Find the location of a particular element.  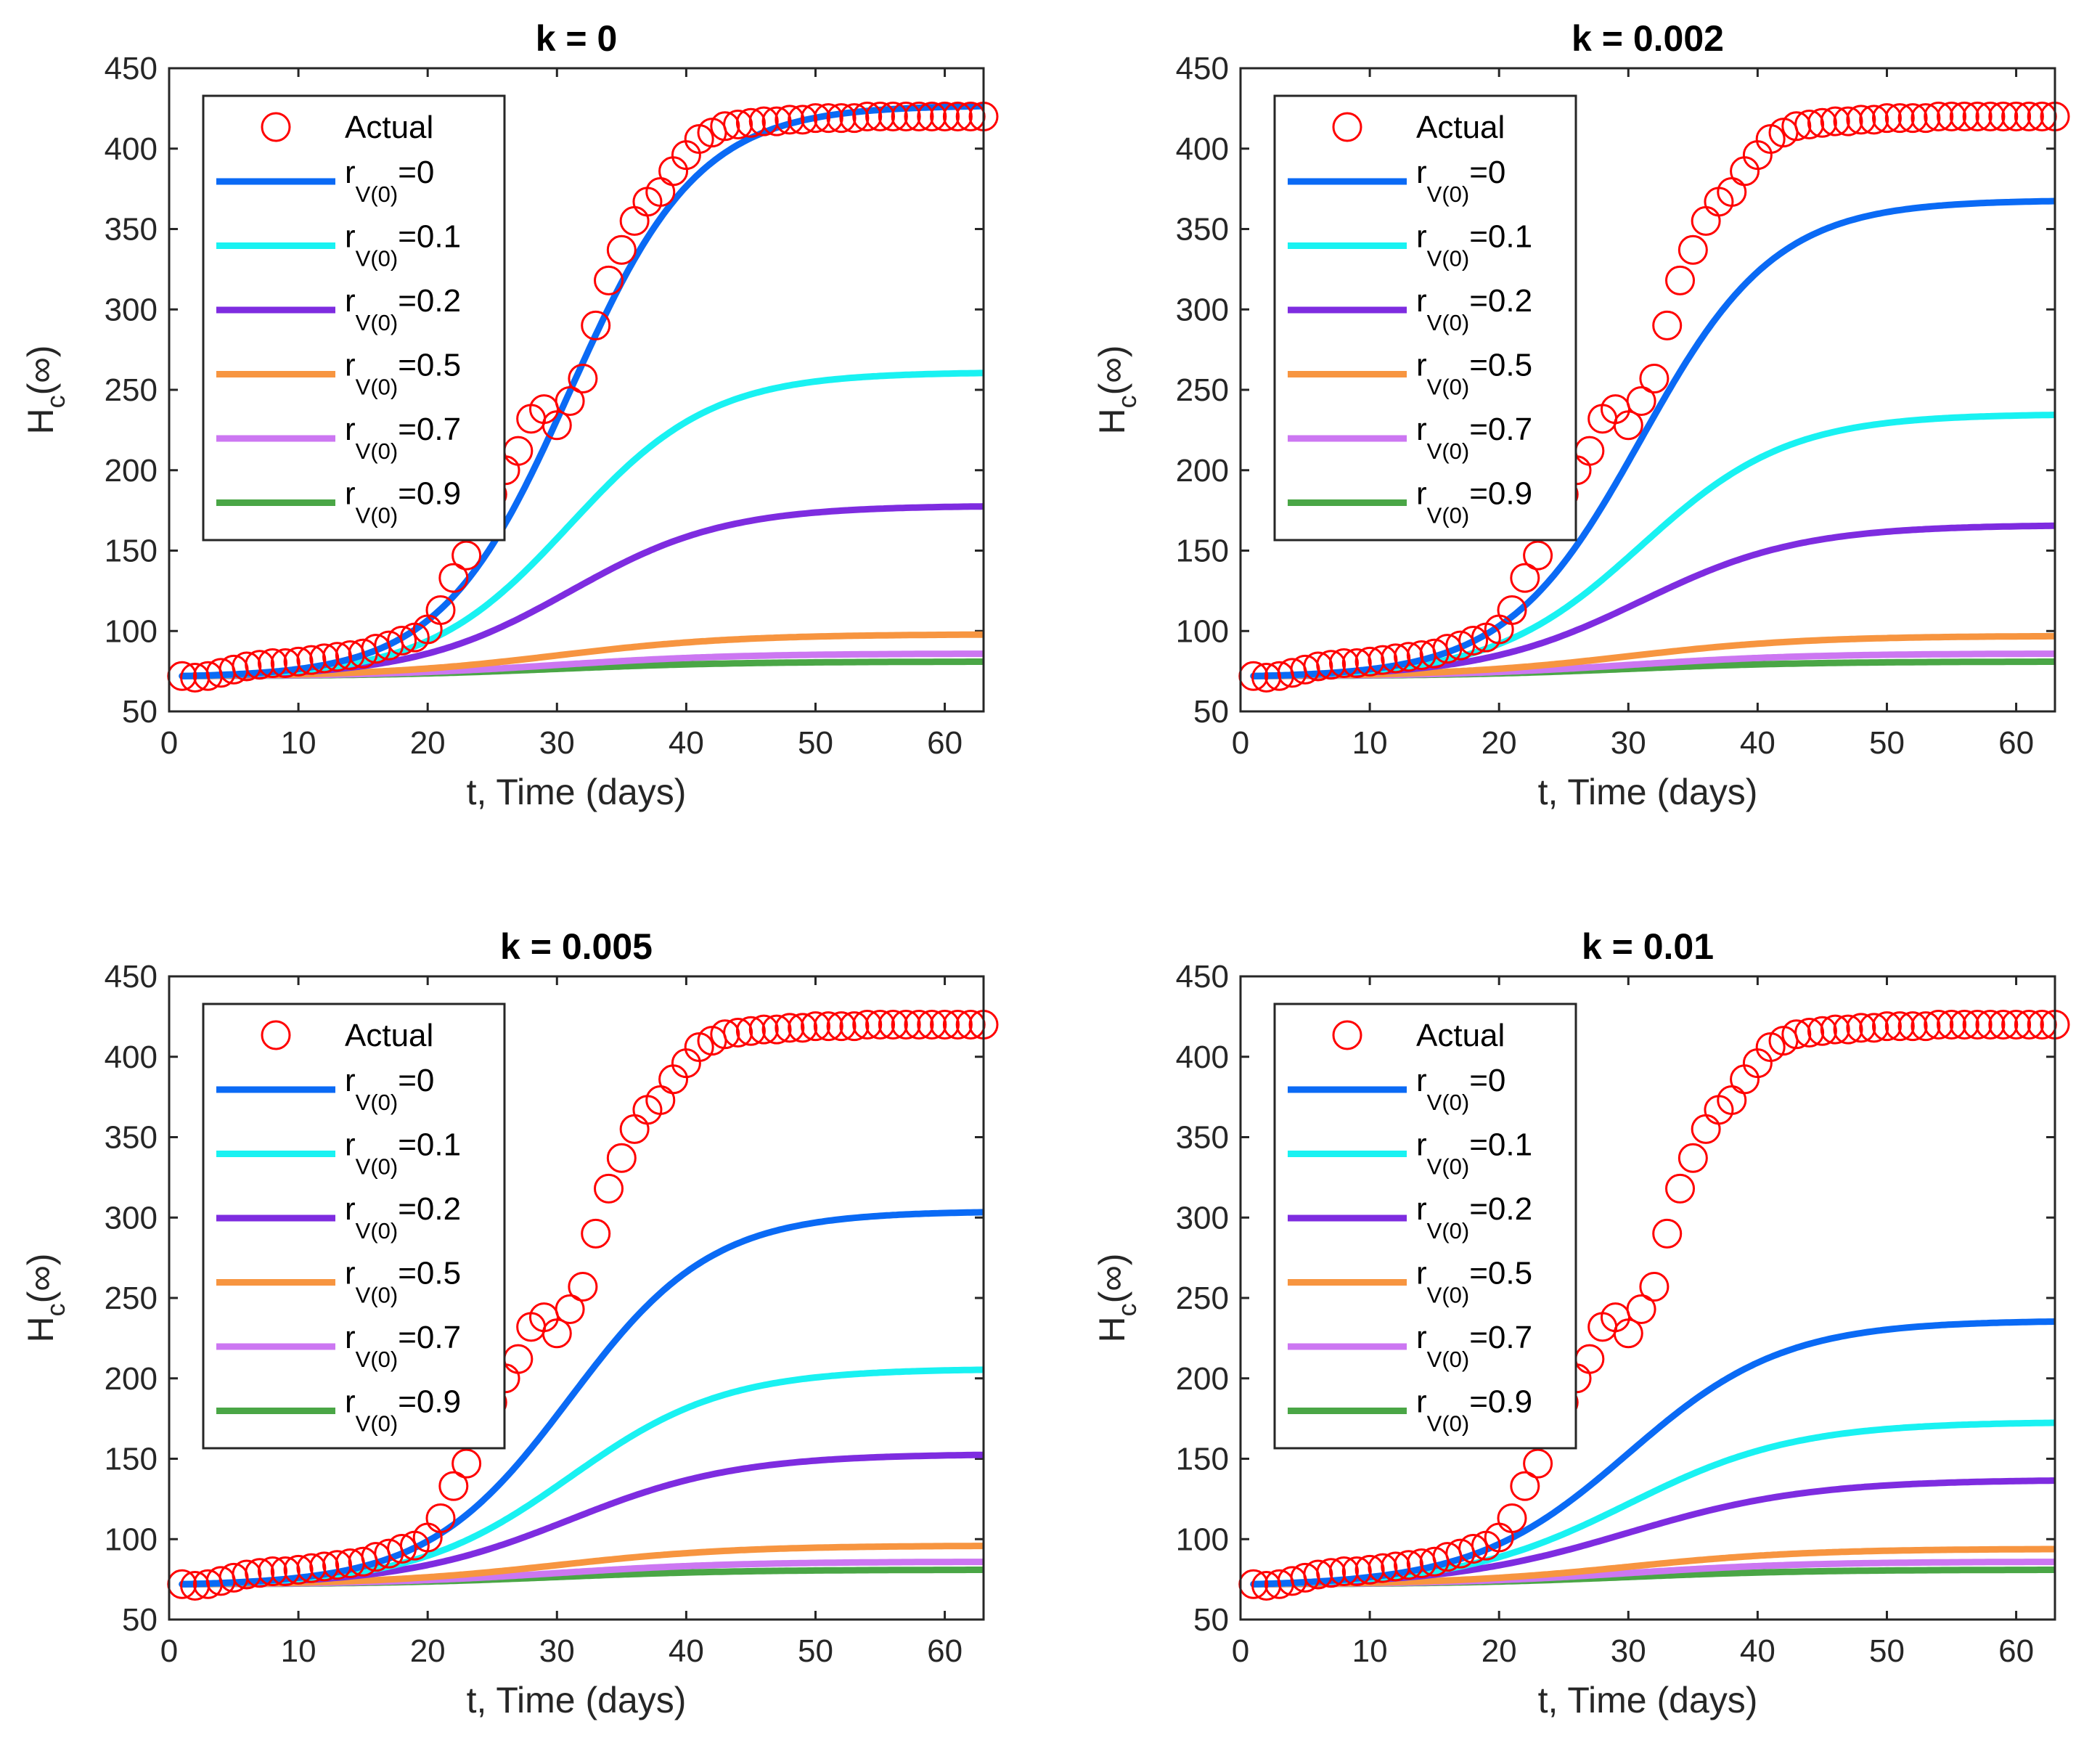

legend-label-tail: =0.5 is located at coordinates (1501, 366).